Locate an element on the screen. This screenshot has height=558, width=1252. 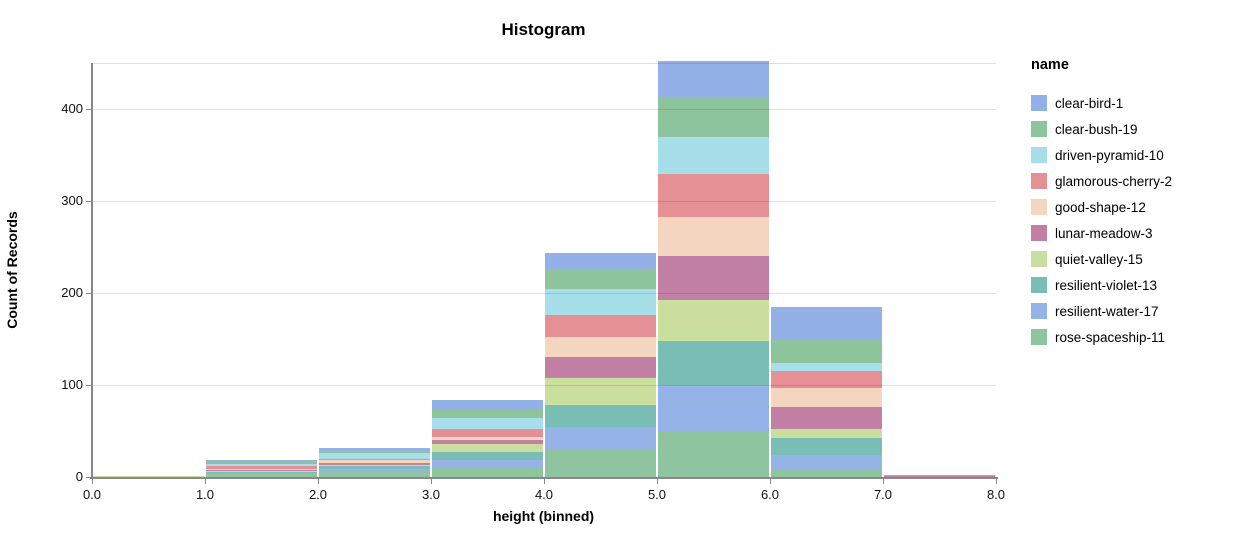
x-tick-label-7.0: 7.0 is located at coordinates (883, 494).